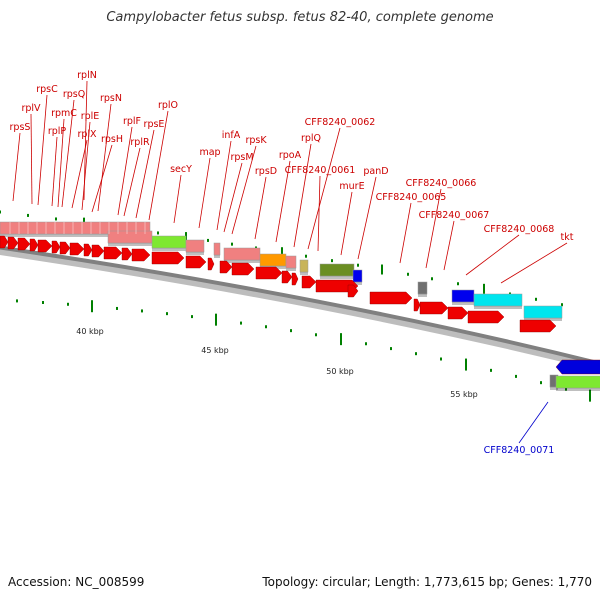 The height and width of the screenshot is (600, 600). I want to click on gene-label: rpsD, so click(266, 171).